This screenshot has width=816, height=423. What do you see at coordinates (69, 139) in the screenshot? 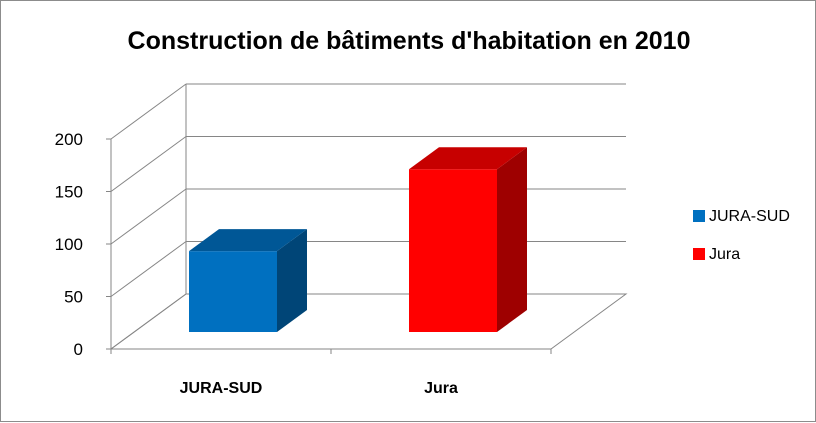
I see `y-tick-label: 200` at bounding box center [69, 139].